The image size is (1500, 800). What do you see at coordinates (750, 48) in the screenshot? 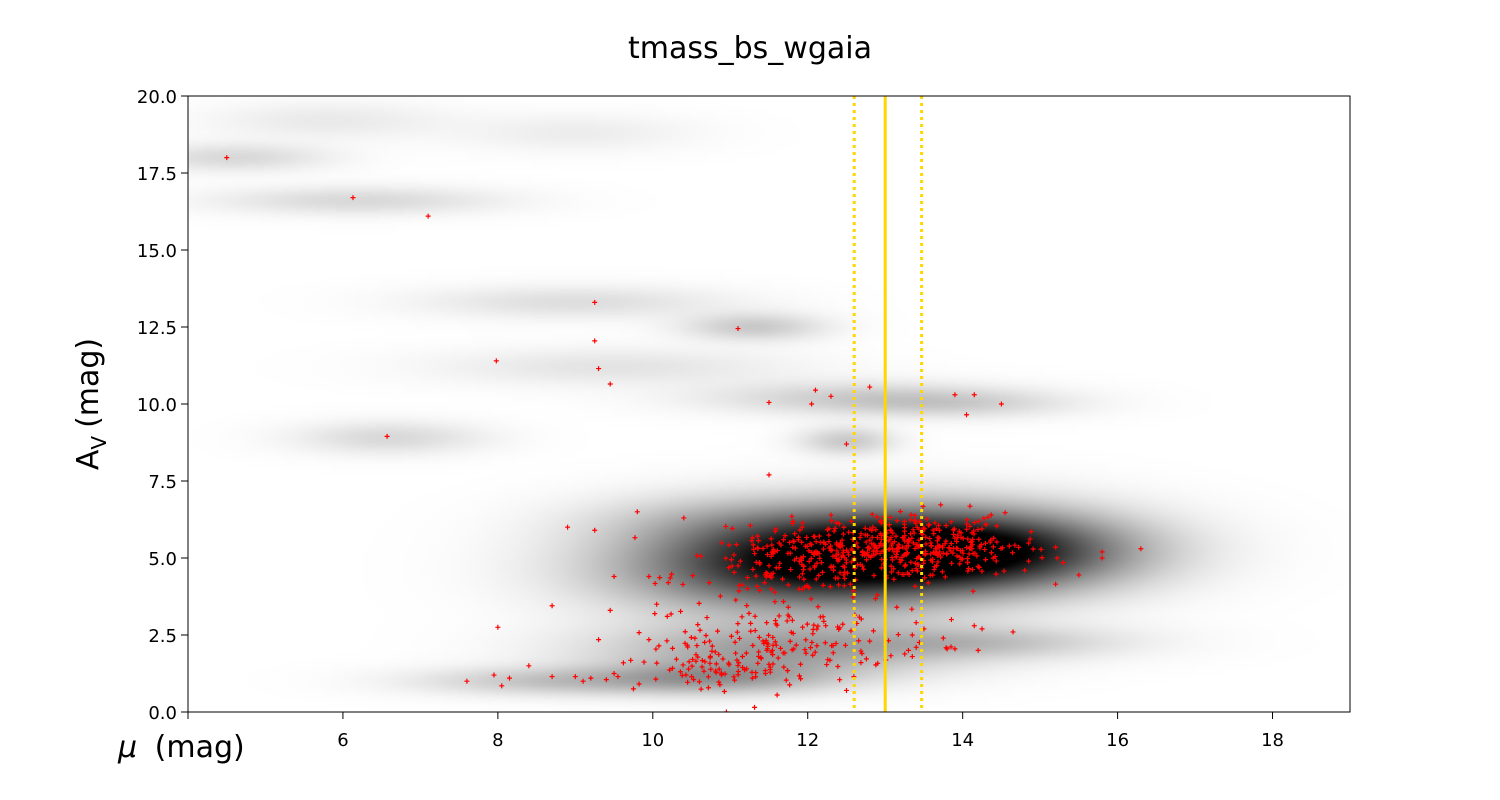
I see `chart-title: tmass_bs_wgaia` at bounding box center [750, 48].